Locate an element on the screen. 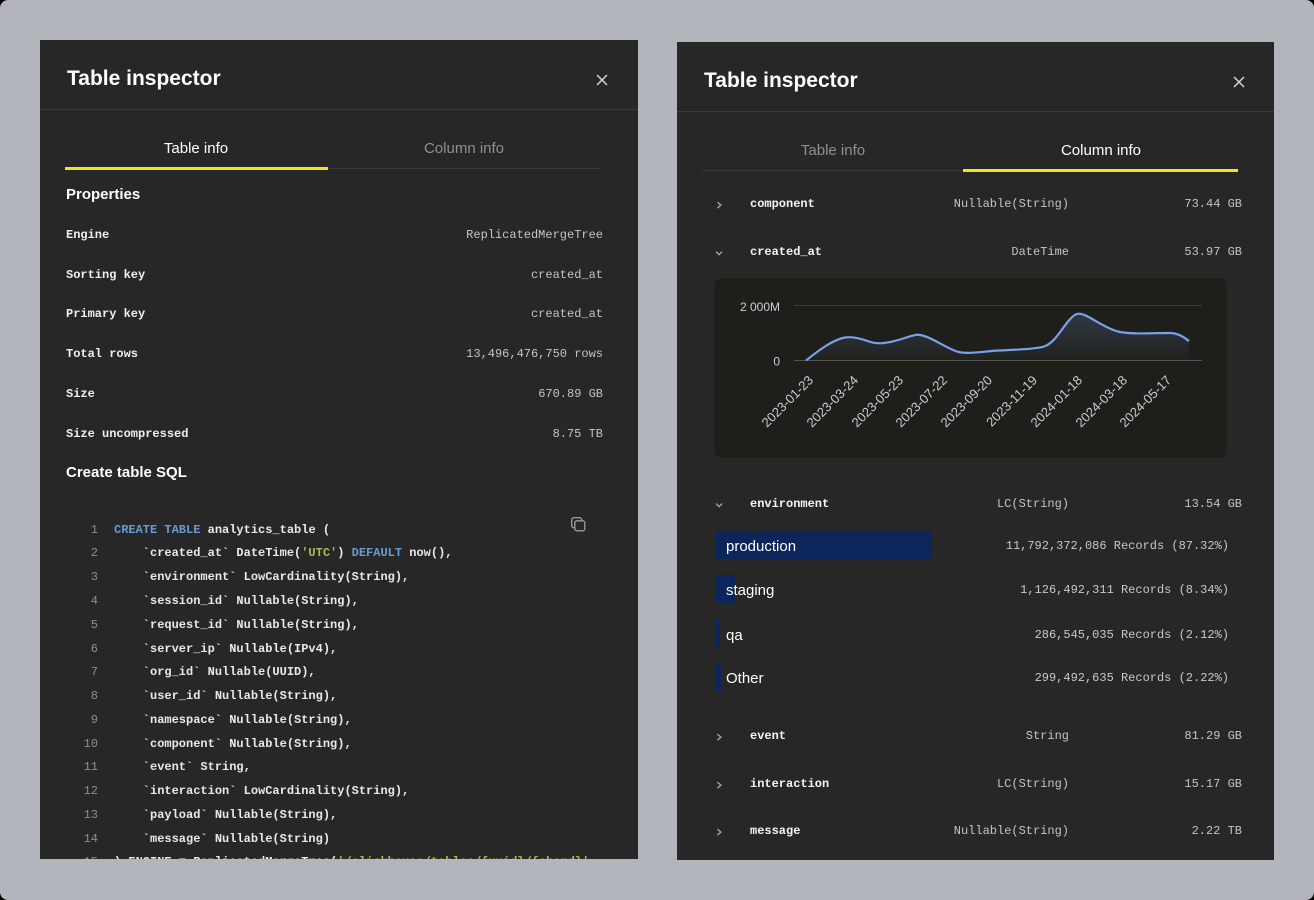 The image size is (1314, 900). svg-text: 0 is located at coordinates (776, 362).